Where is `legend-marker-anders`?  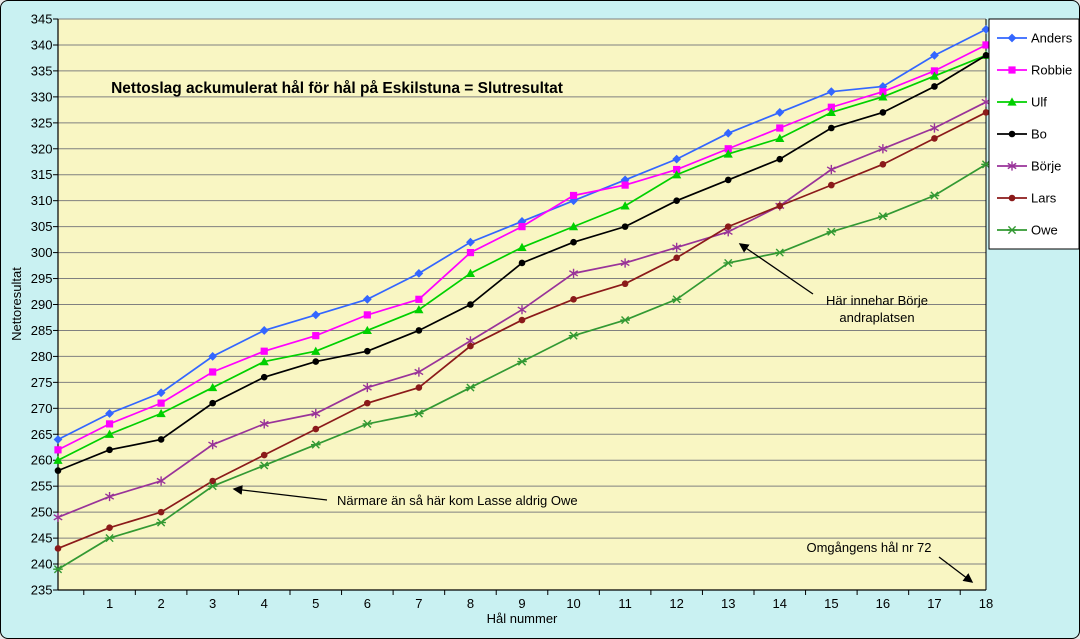 legend-marker-anders is located at coordinates (1012, 38).